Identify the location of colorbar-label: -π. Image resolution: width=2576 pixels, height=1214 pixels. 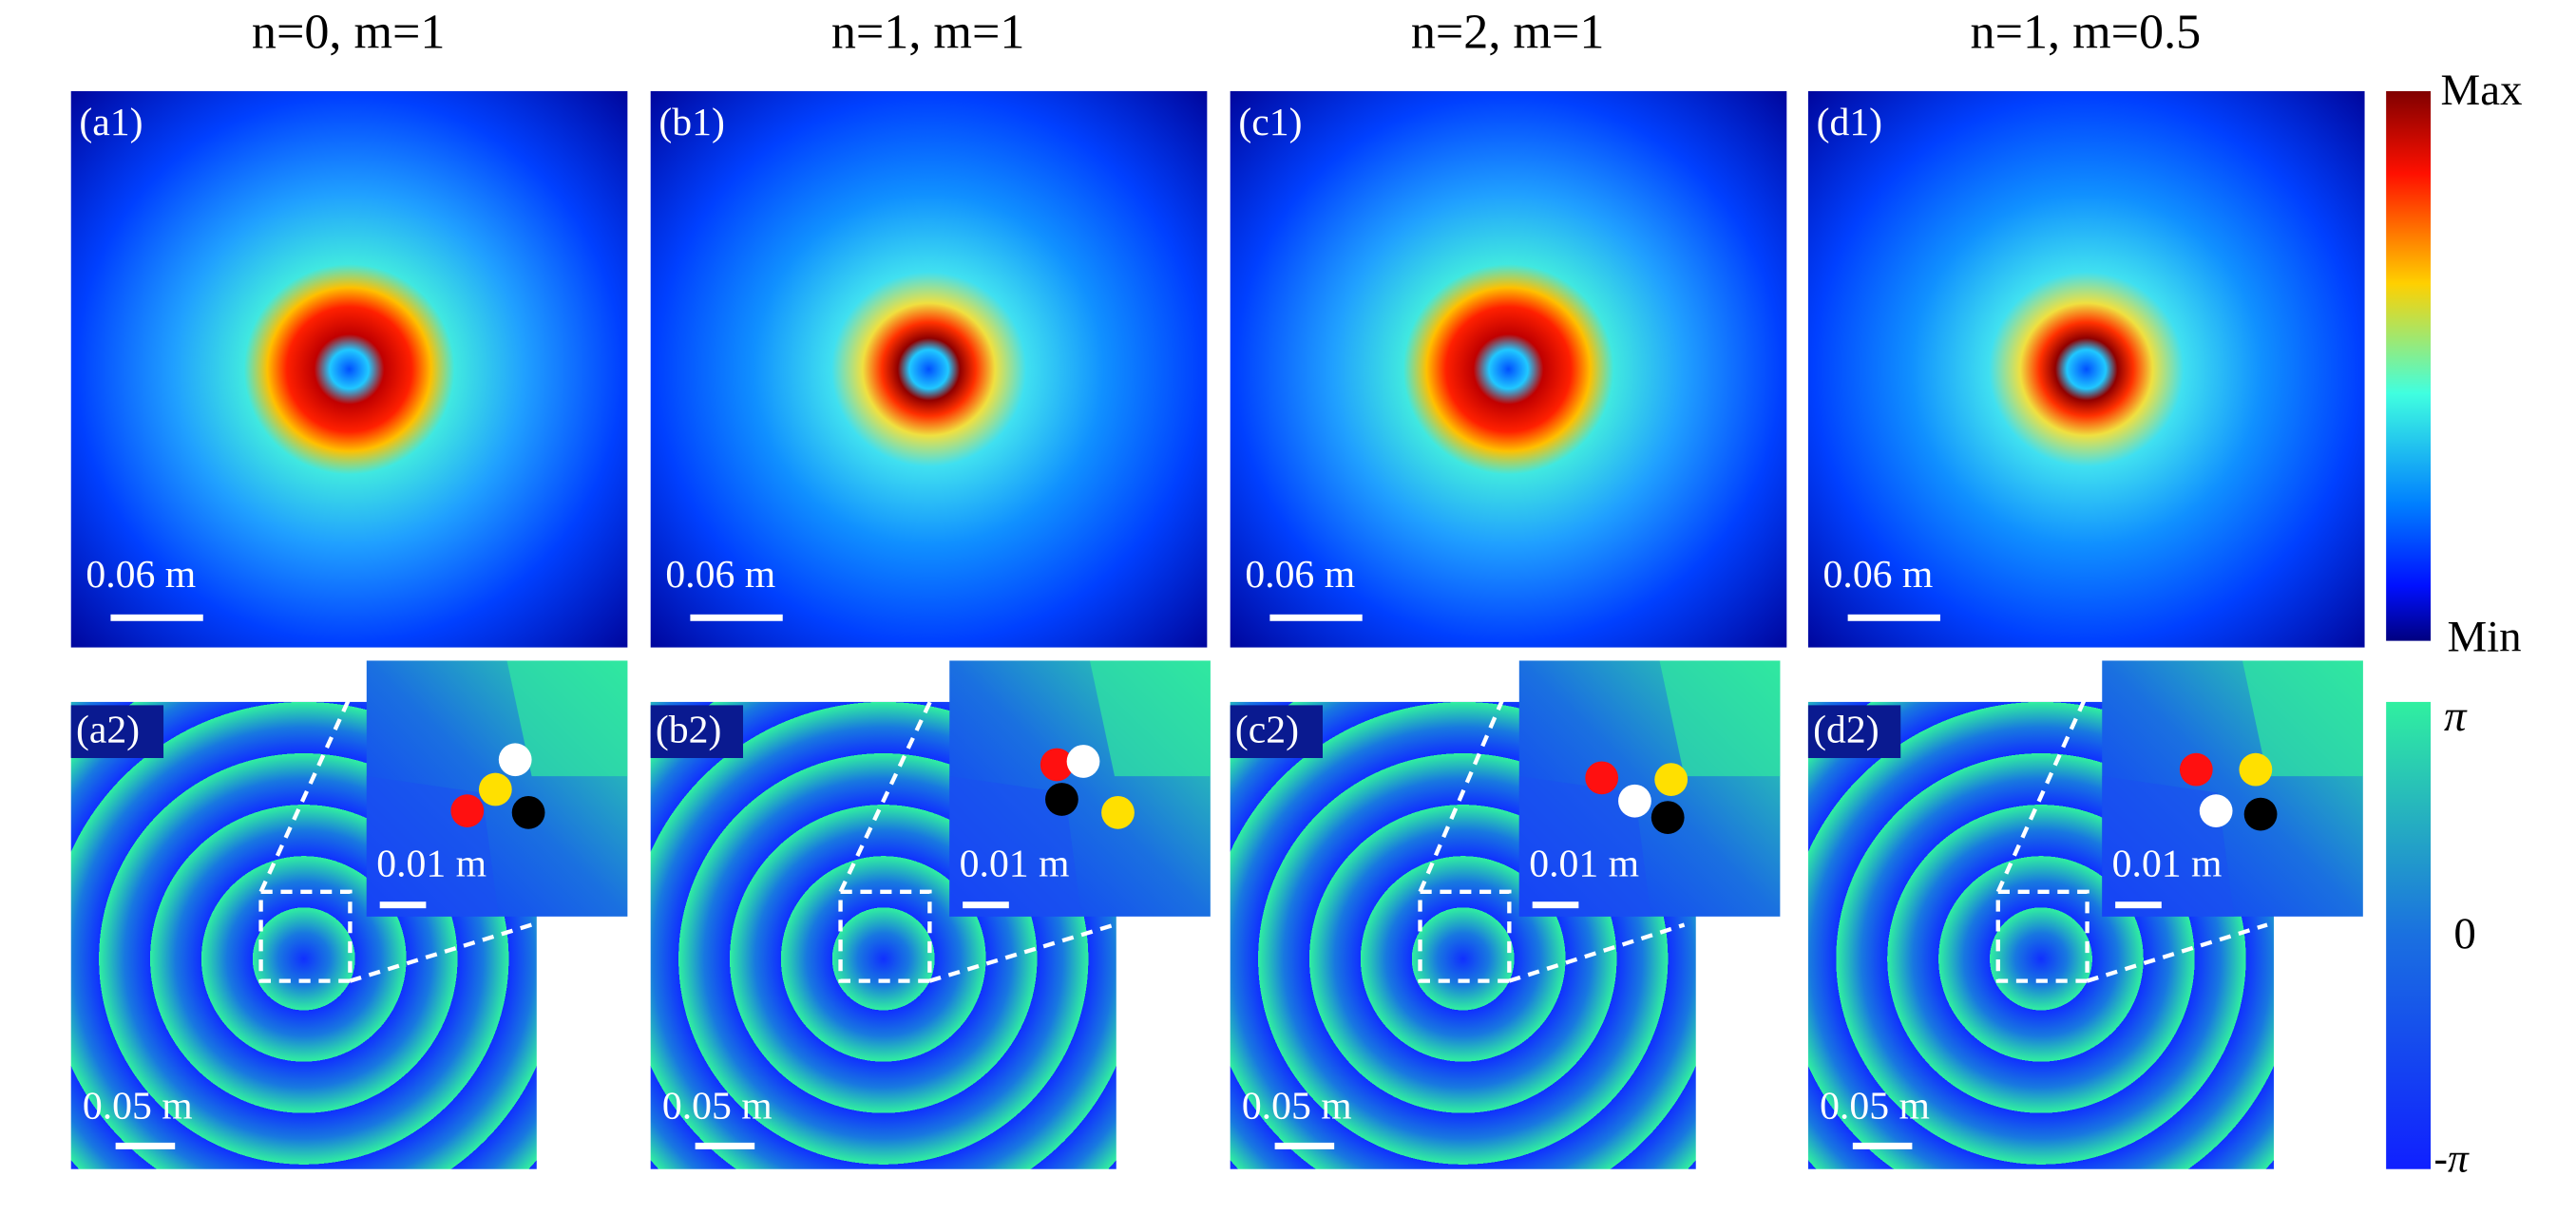
(2452, 1159).